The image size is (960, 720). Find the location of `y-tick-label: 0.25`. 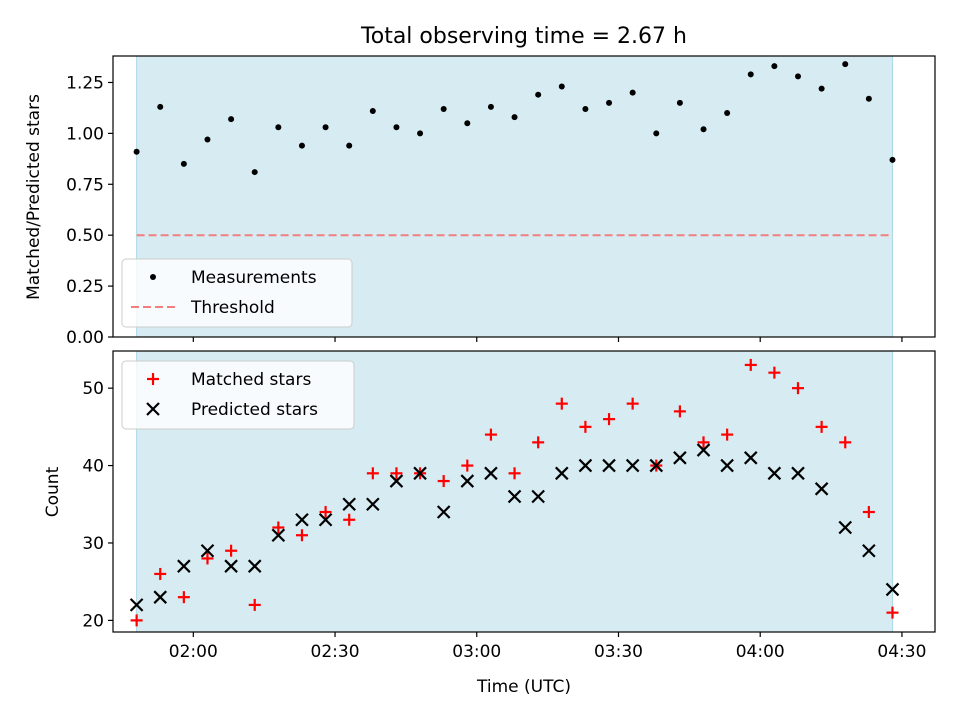

y-tick-label: 0.25 is located at coordinates (85, 287).